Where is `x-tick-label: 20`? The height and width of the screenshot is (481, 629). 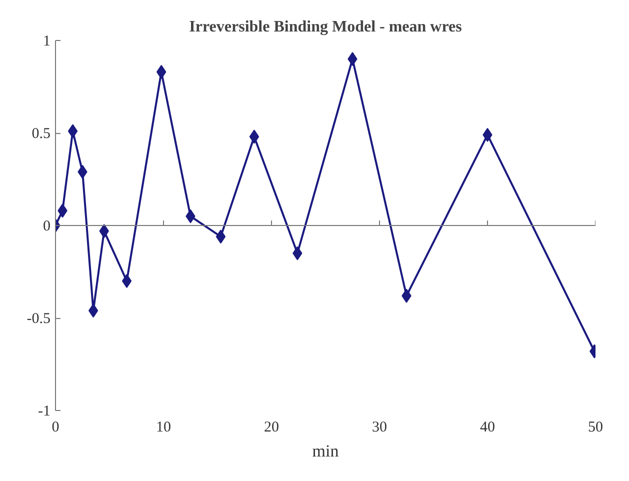
x-tick-label: 20 is located at coordinates (271, 428).